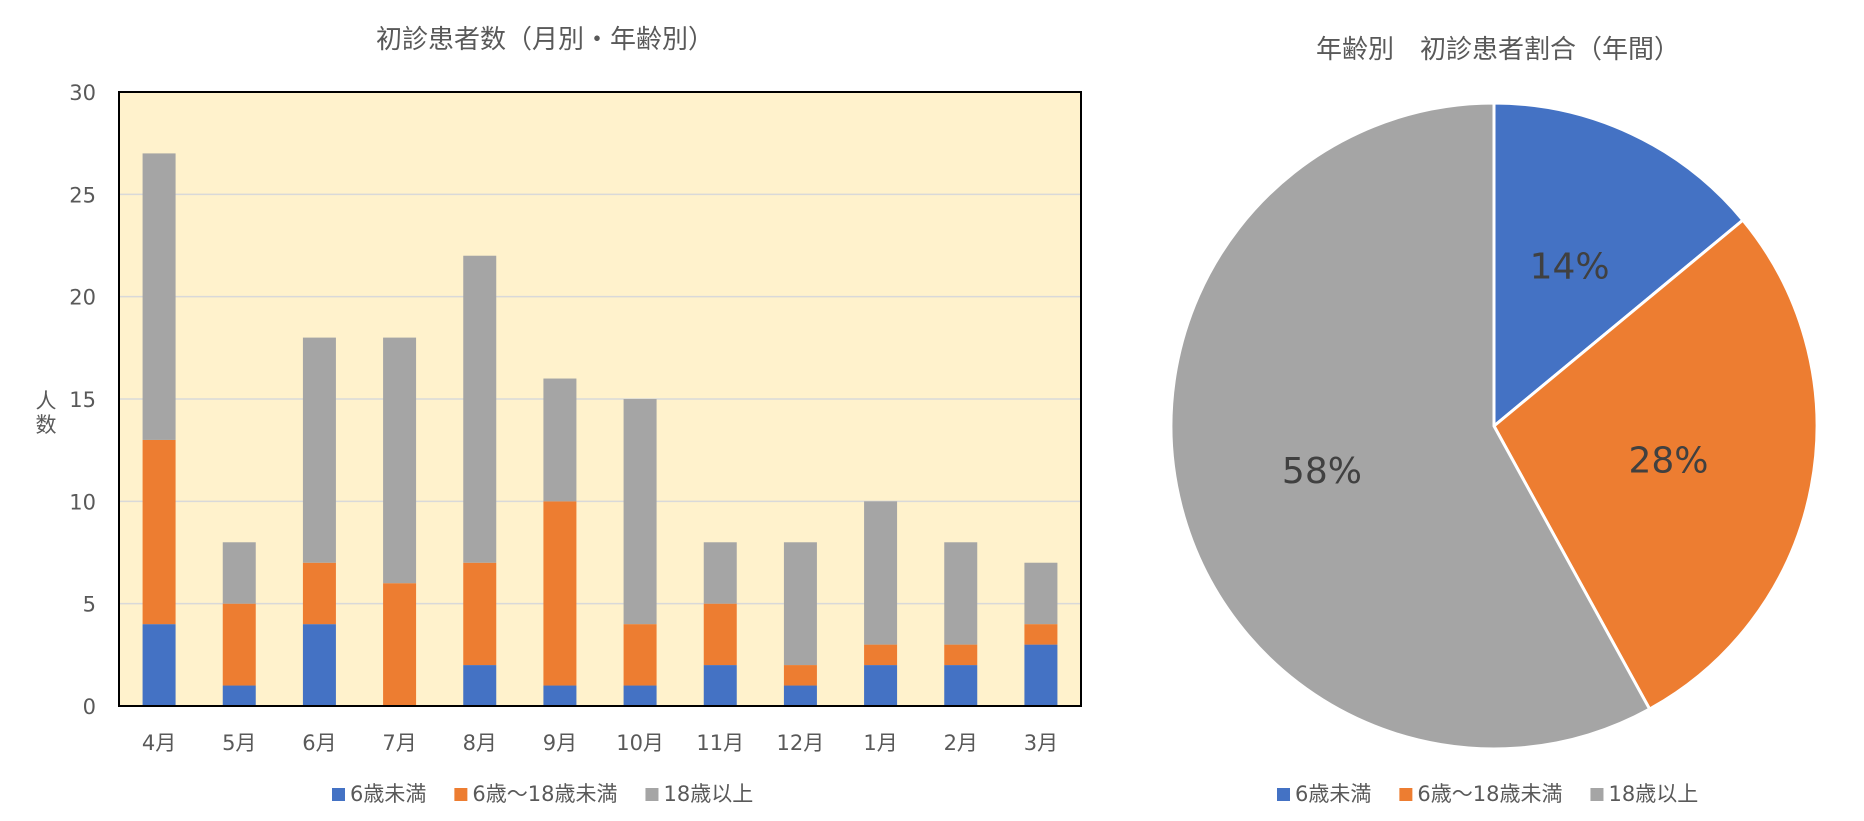 This screenshot has height=821, width=1864. I want to click on y-tick-label: 20, so click(82, 298).